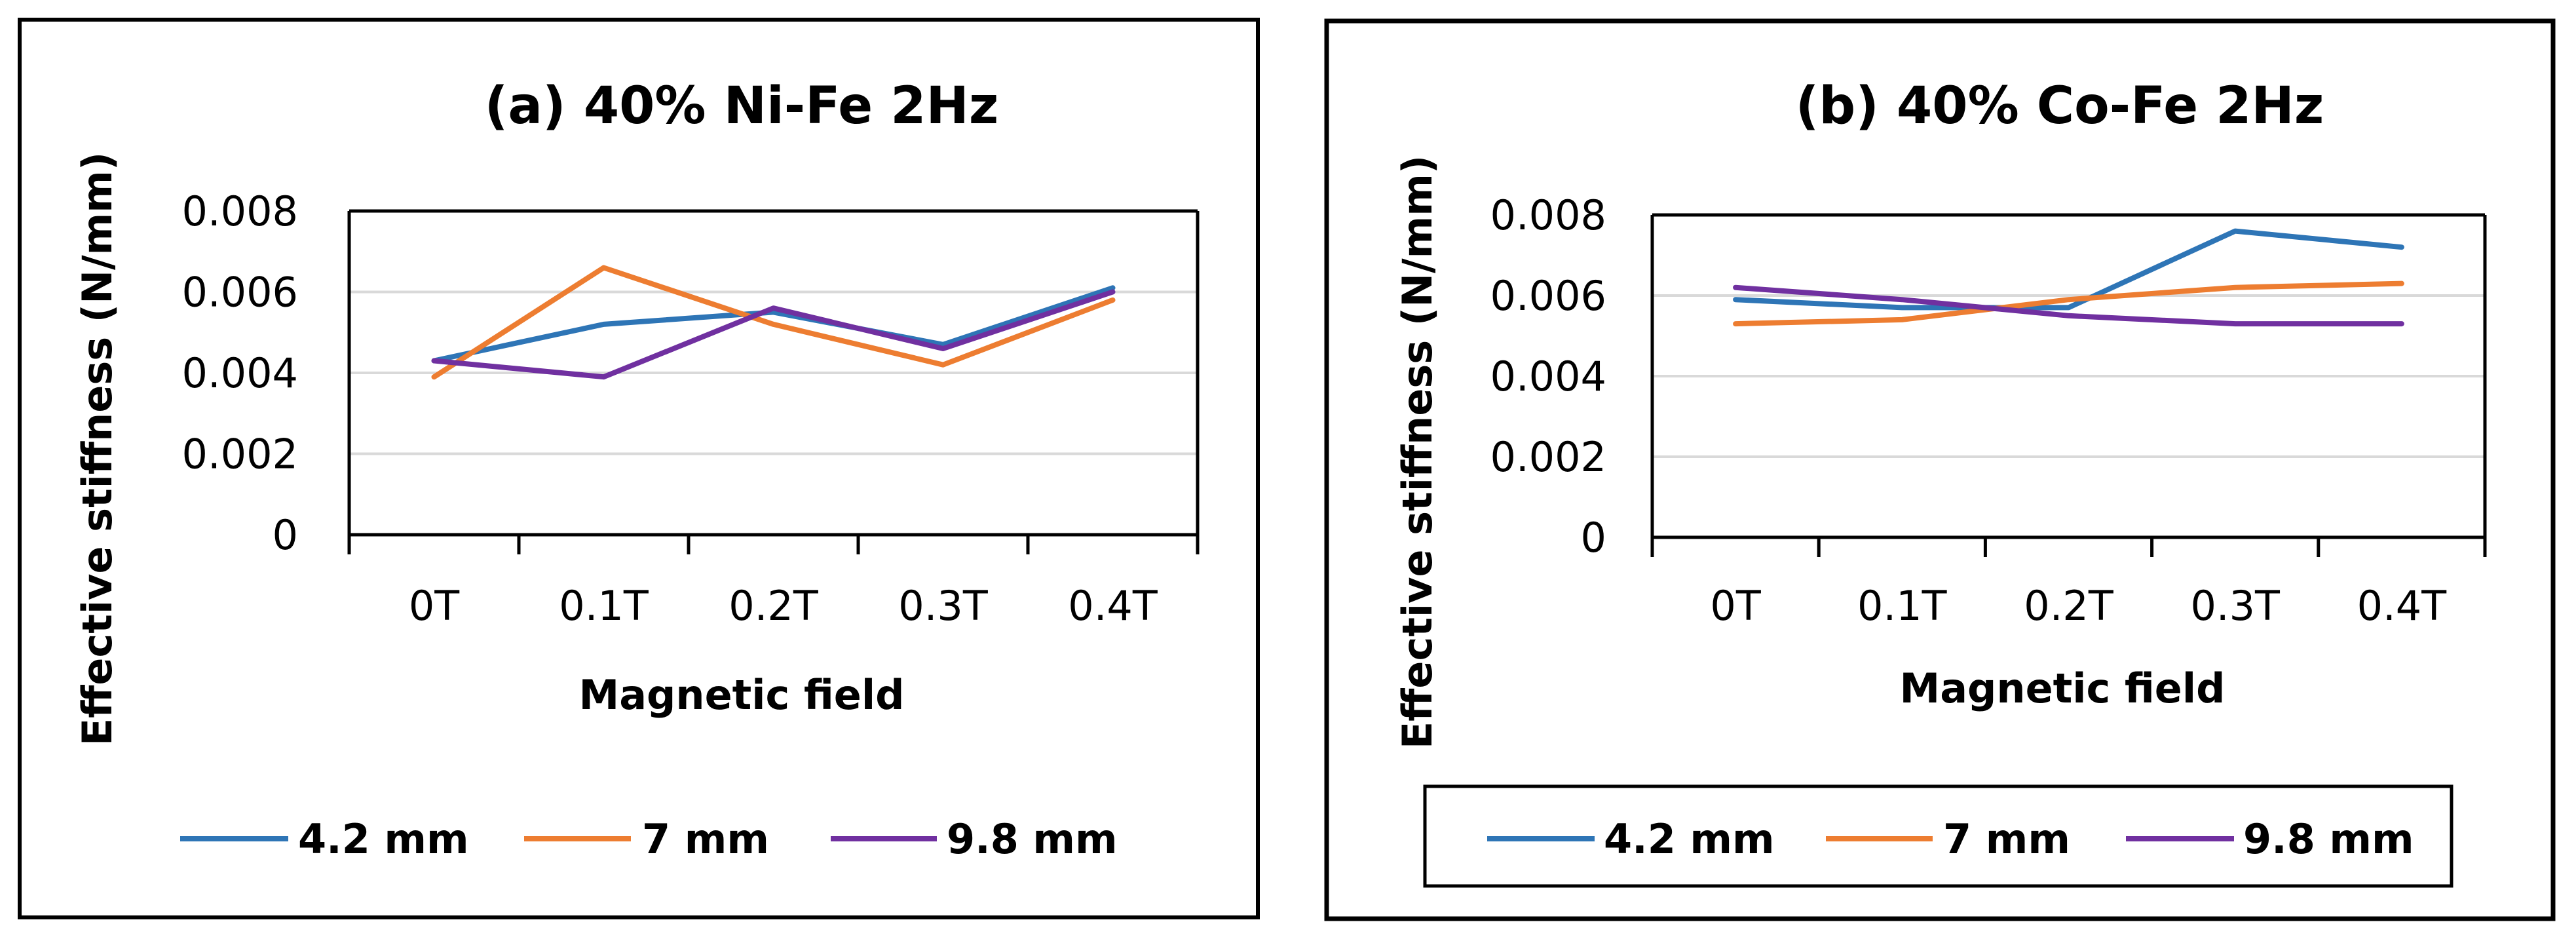  I want to click on chart-a-ytick-label: 0.006, so click(240, 293).